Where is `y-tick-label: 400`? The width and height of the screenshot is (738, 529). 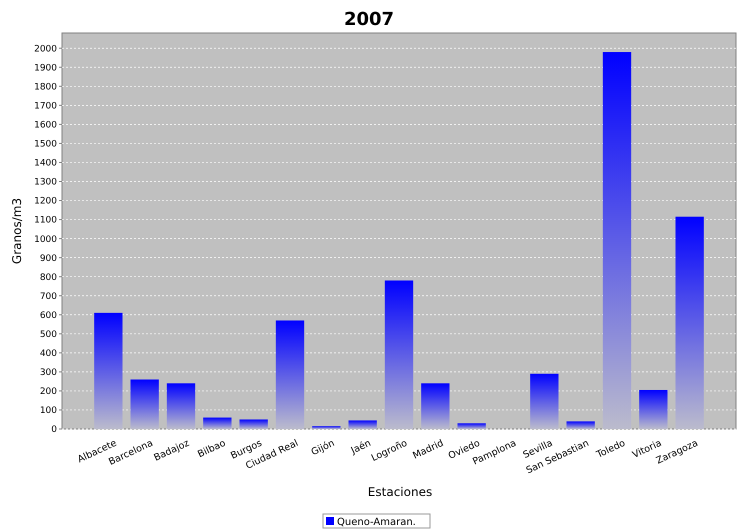
y-tick-label: 400 is located at coordinates (49, 353).